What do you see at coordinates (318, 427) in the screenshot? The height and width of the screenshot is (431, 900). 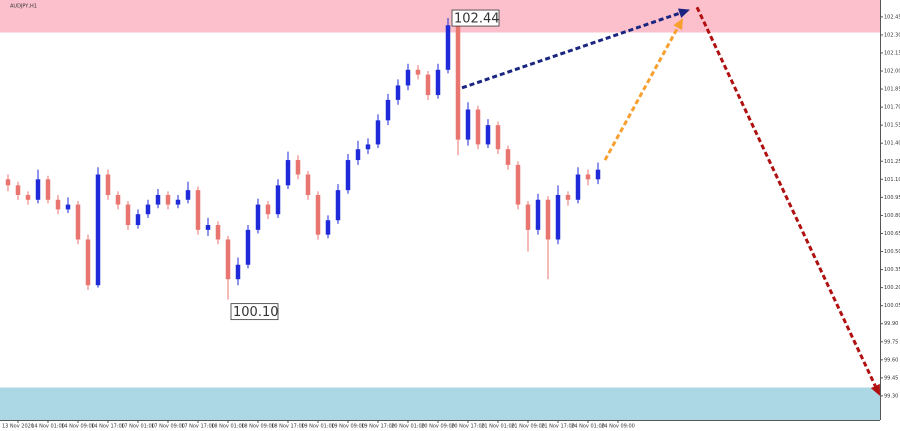 I see `x-tick-label: 19 Nov 01:00` at bounding box center [318, 427].